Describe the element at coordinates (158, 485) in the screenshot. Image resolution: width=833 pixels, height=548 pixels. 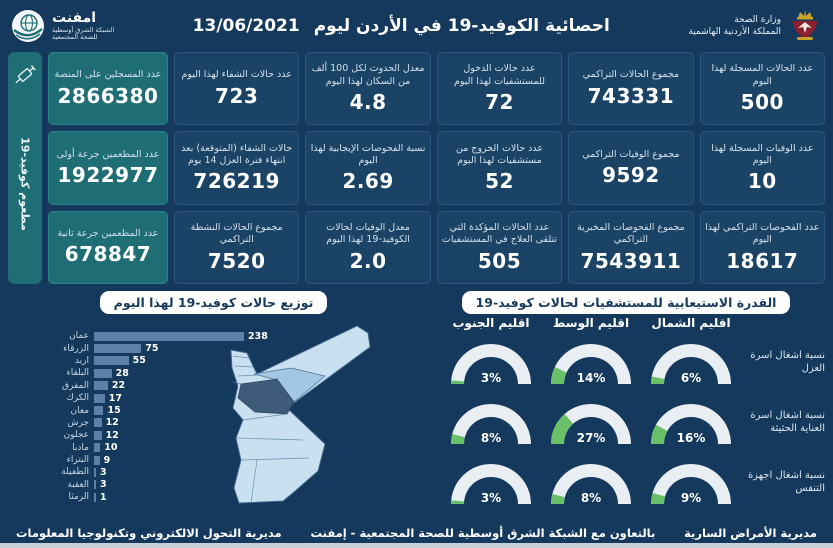
I see `bar-row: العقبة 3` at that location.